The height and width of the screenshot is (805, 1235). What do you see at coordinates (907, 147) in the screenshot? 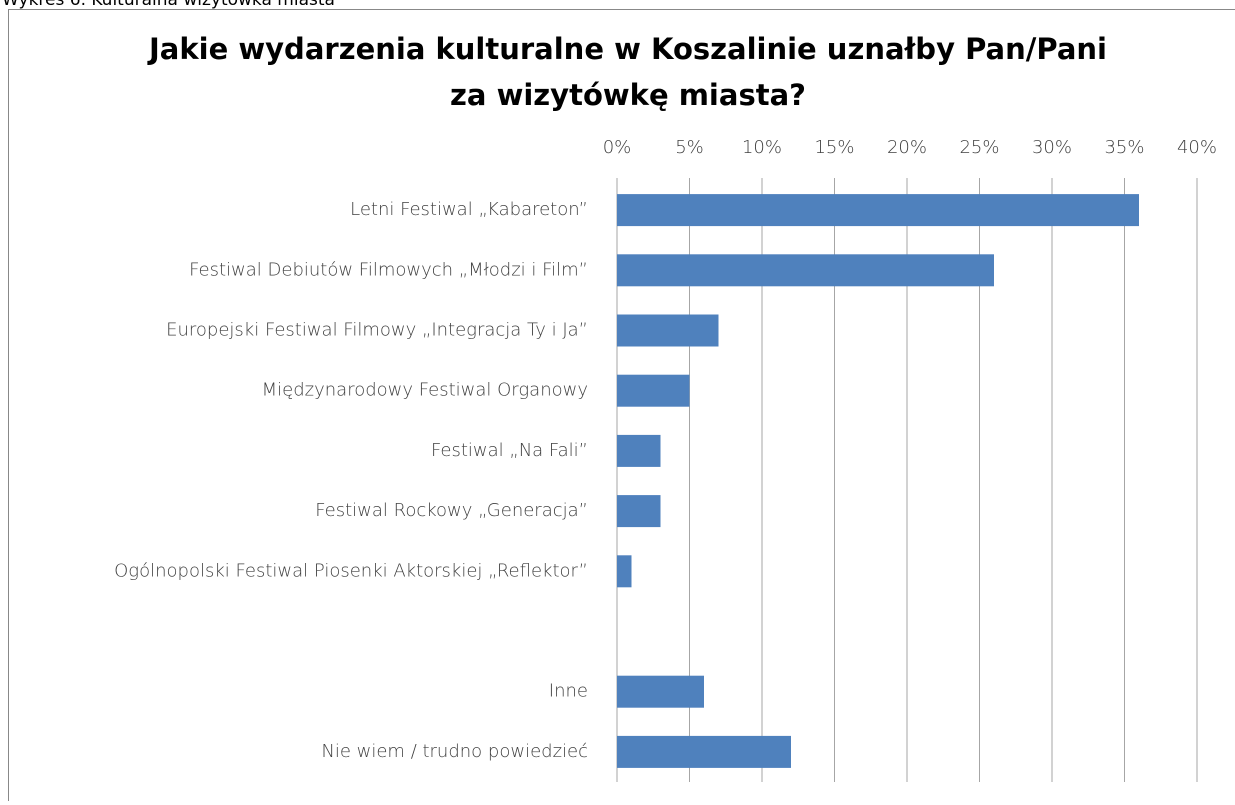
I see `x-tick-label: 20%` at bounding box center [907, 147].